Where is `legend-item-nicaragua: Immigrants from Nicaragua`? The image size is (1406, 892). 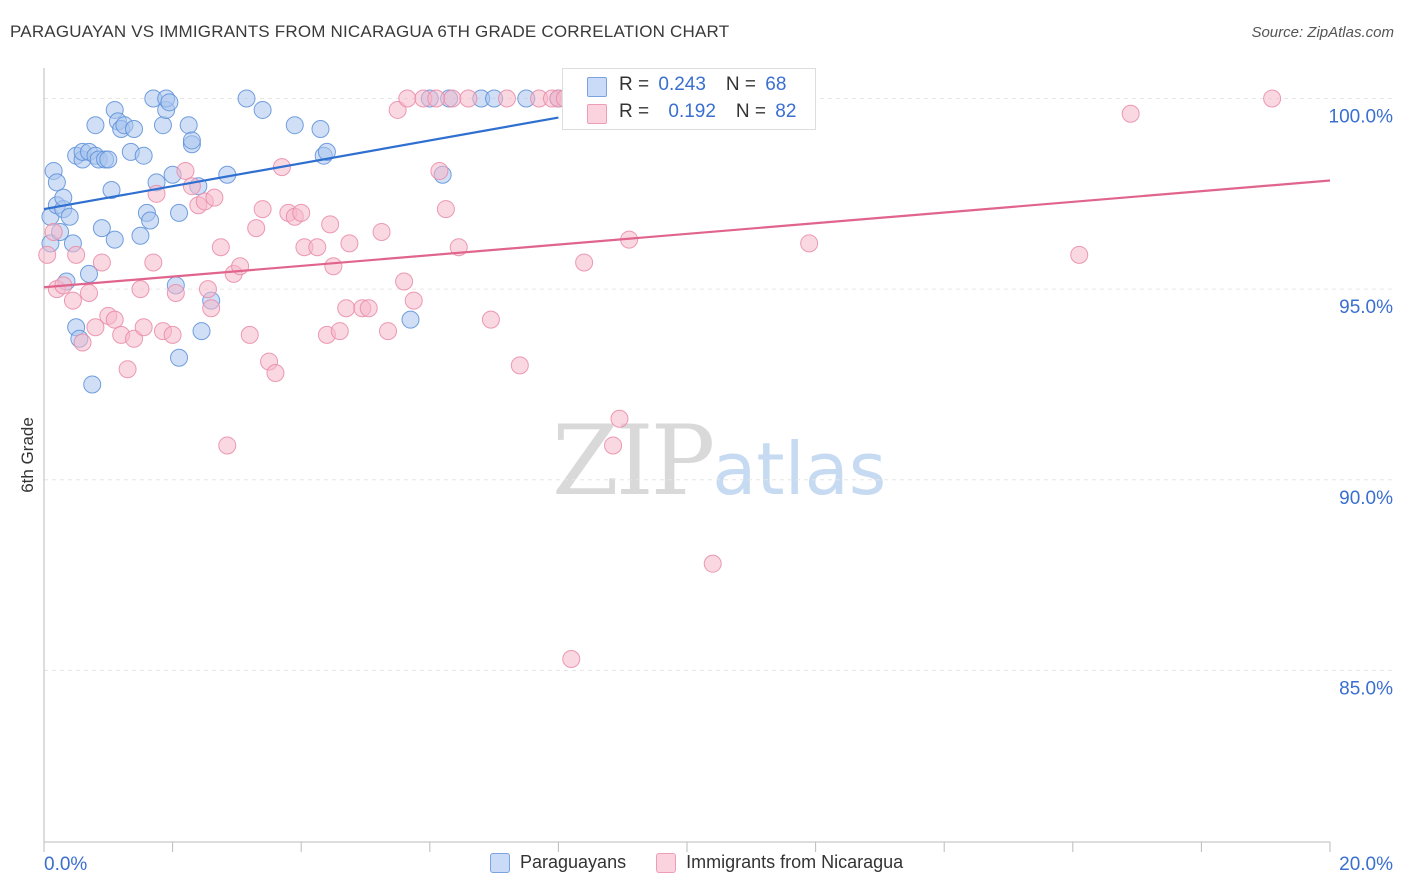 legend-item-nicaragua: Immigrants from Nicaragua is located at coordinates (779, 862).